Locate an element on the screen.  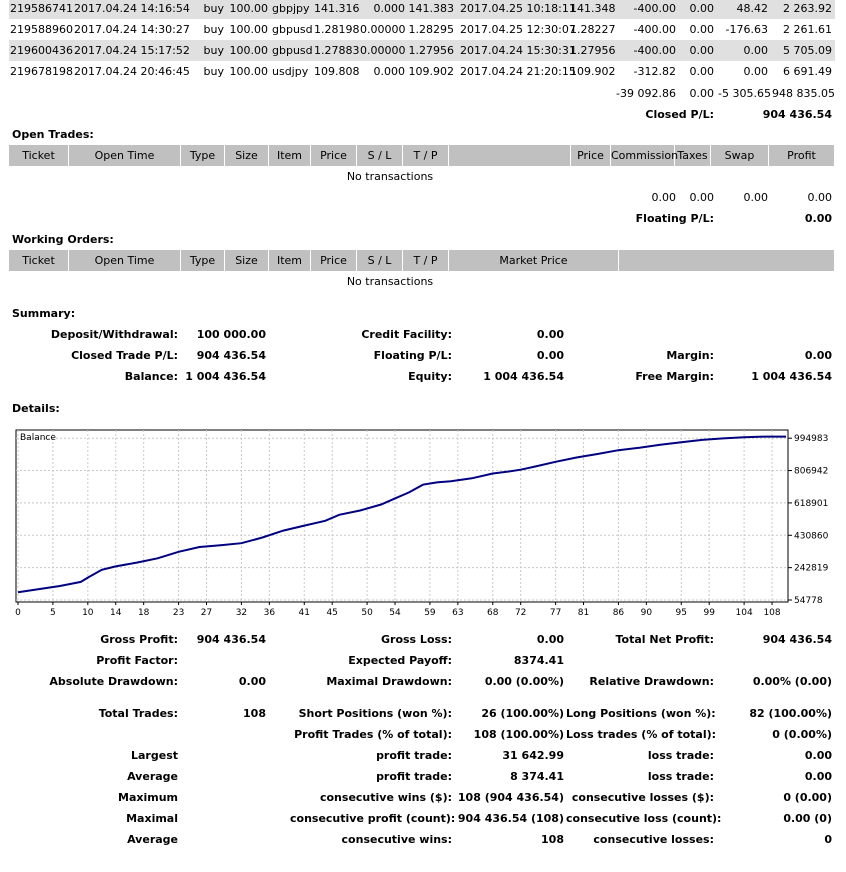
closed-trade-pl-label: Closed Trade P/L: is located at coordinates (124, 355).